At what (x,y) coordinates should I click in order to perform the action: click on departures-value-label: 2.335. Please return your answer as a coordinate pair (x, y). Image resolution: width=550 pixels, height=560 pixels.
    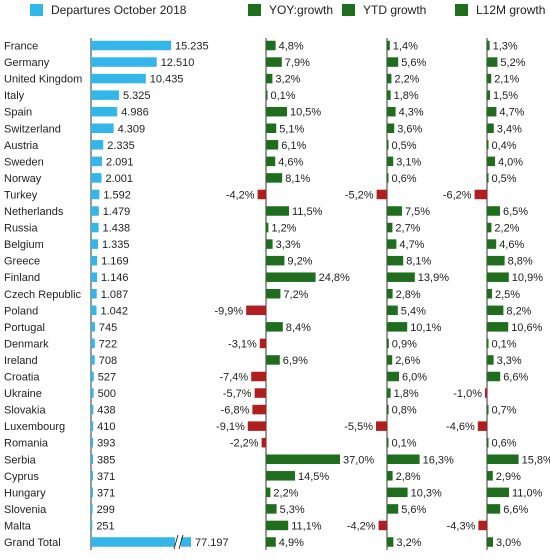
    Looking at the image, I should click on (121, 146).